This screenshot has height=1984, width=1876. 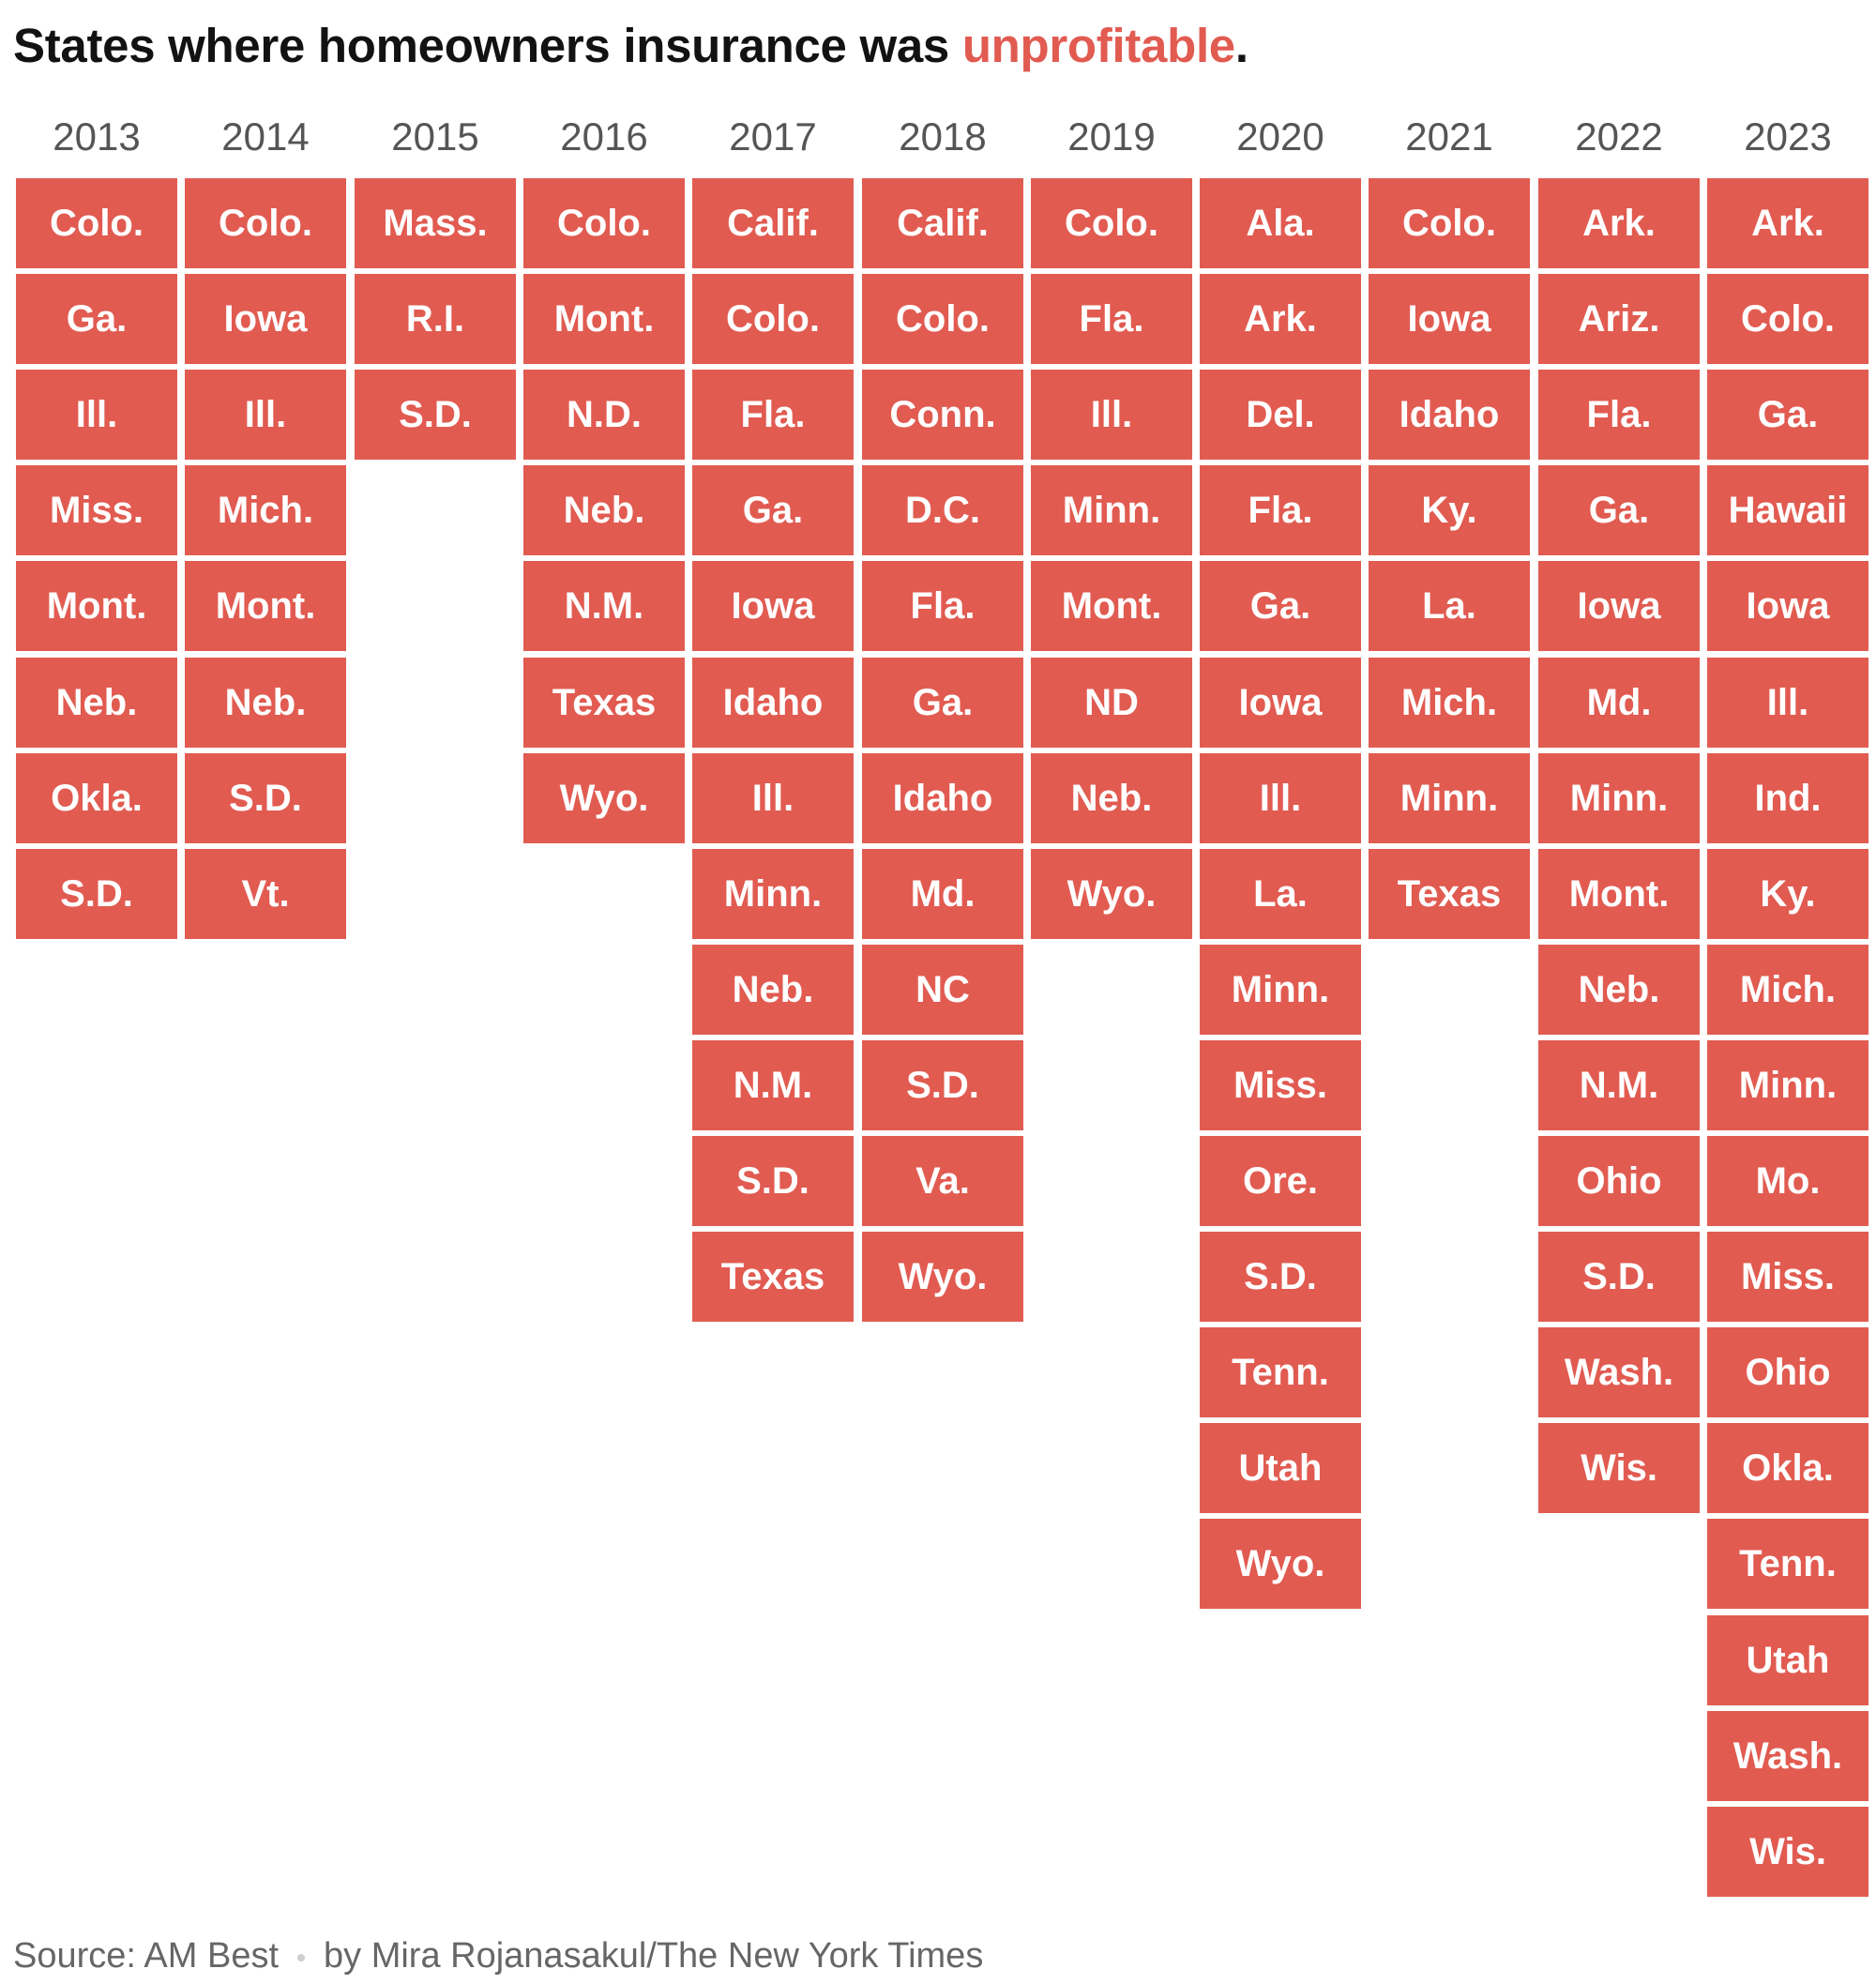 What do you see at coordinates (1111, 703) in the screenshot?
I see `state-cell-nd: ND` at bounding box center [1111, 703].